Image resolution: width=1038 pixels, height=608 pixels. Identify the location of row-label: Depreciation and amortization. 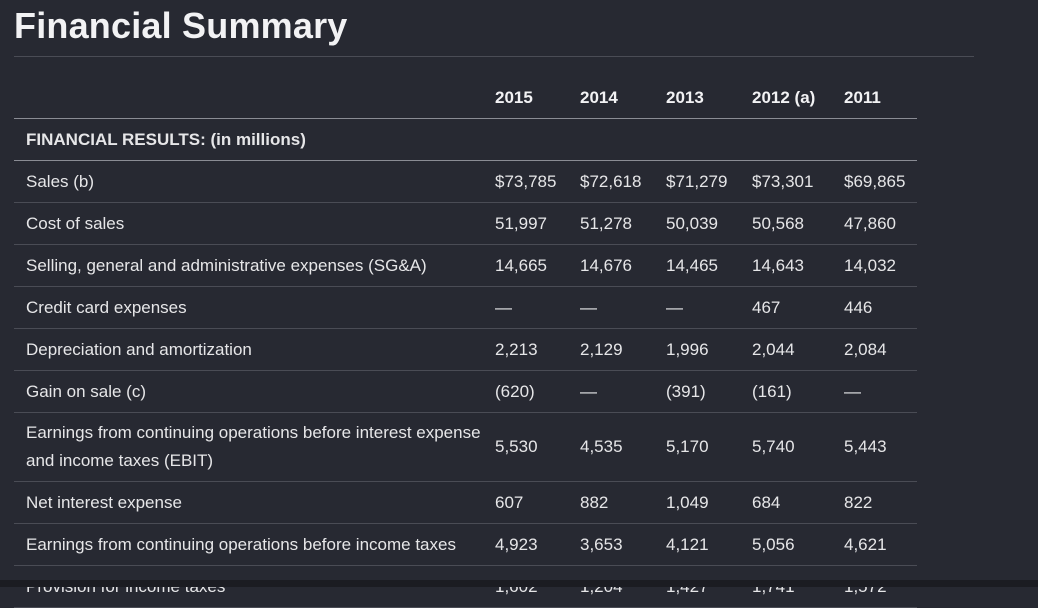
(254, 349).